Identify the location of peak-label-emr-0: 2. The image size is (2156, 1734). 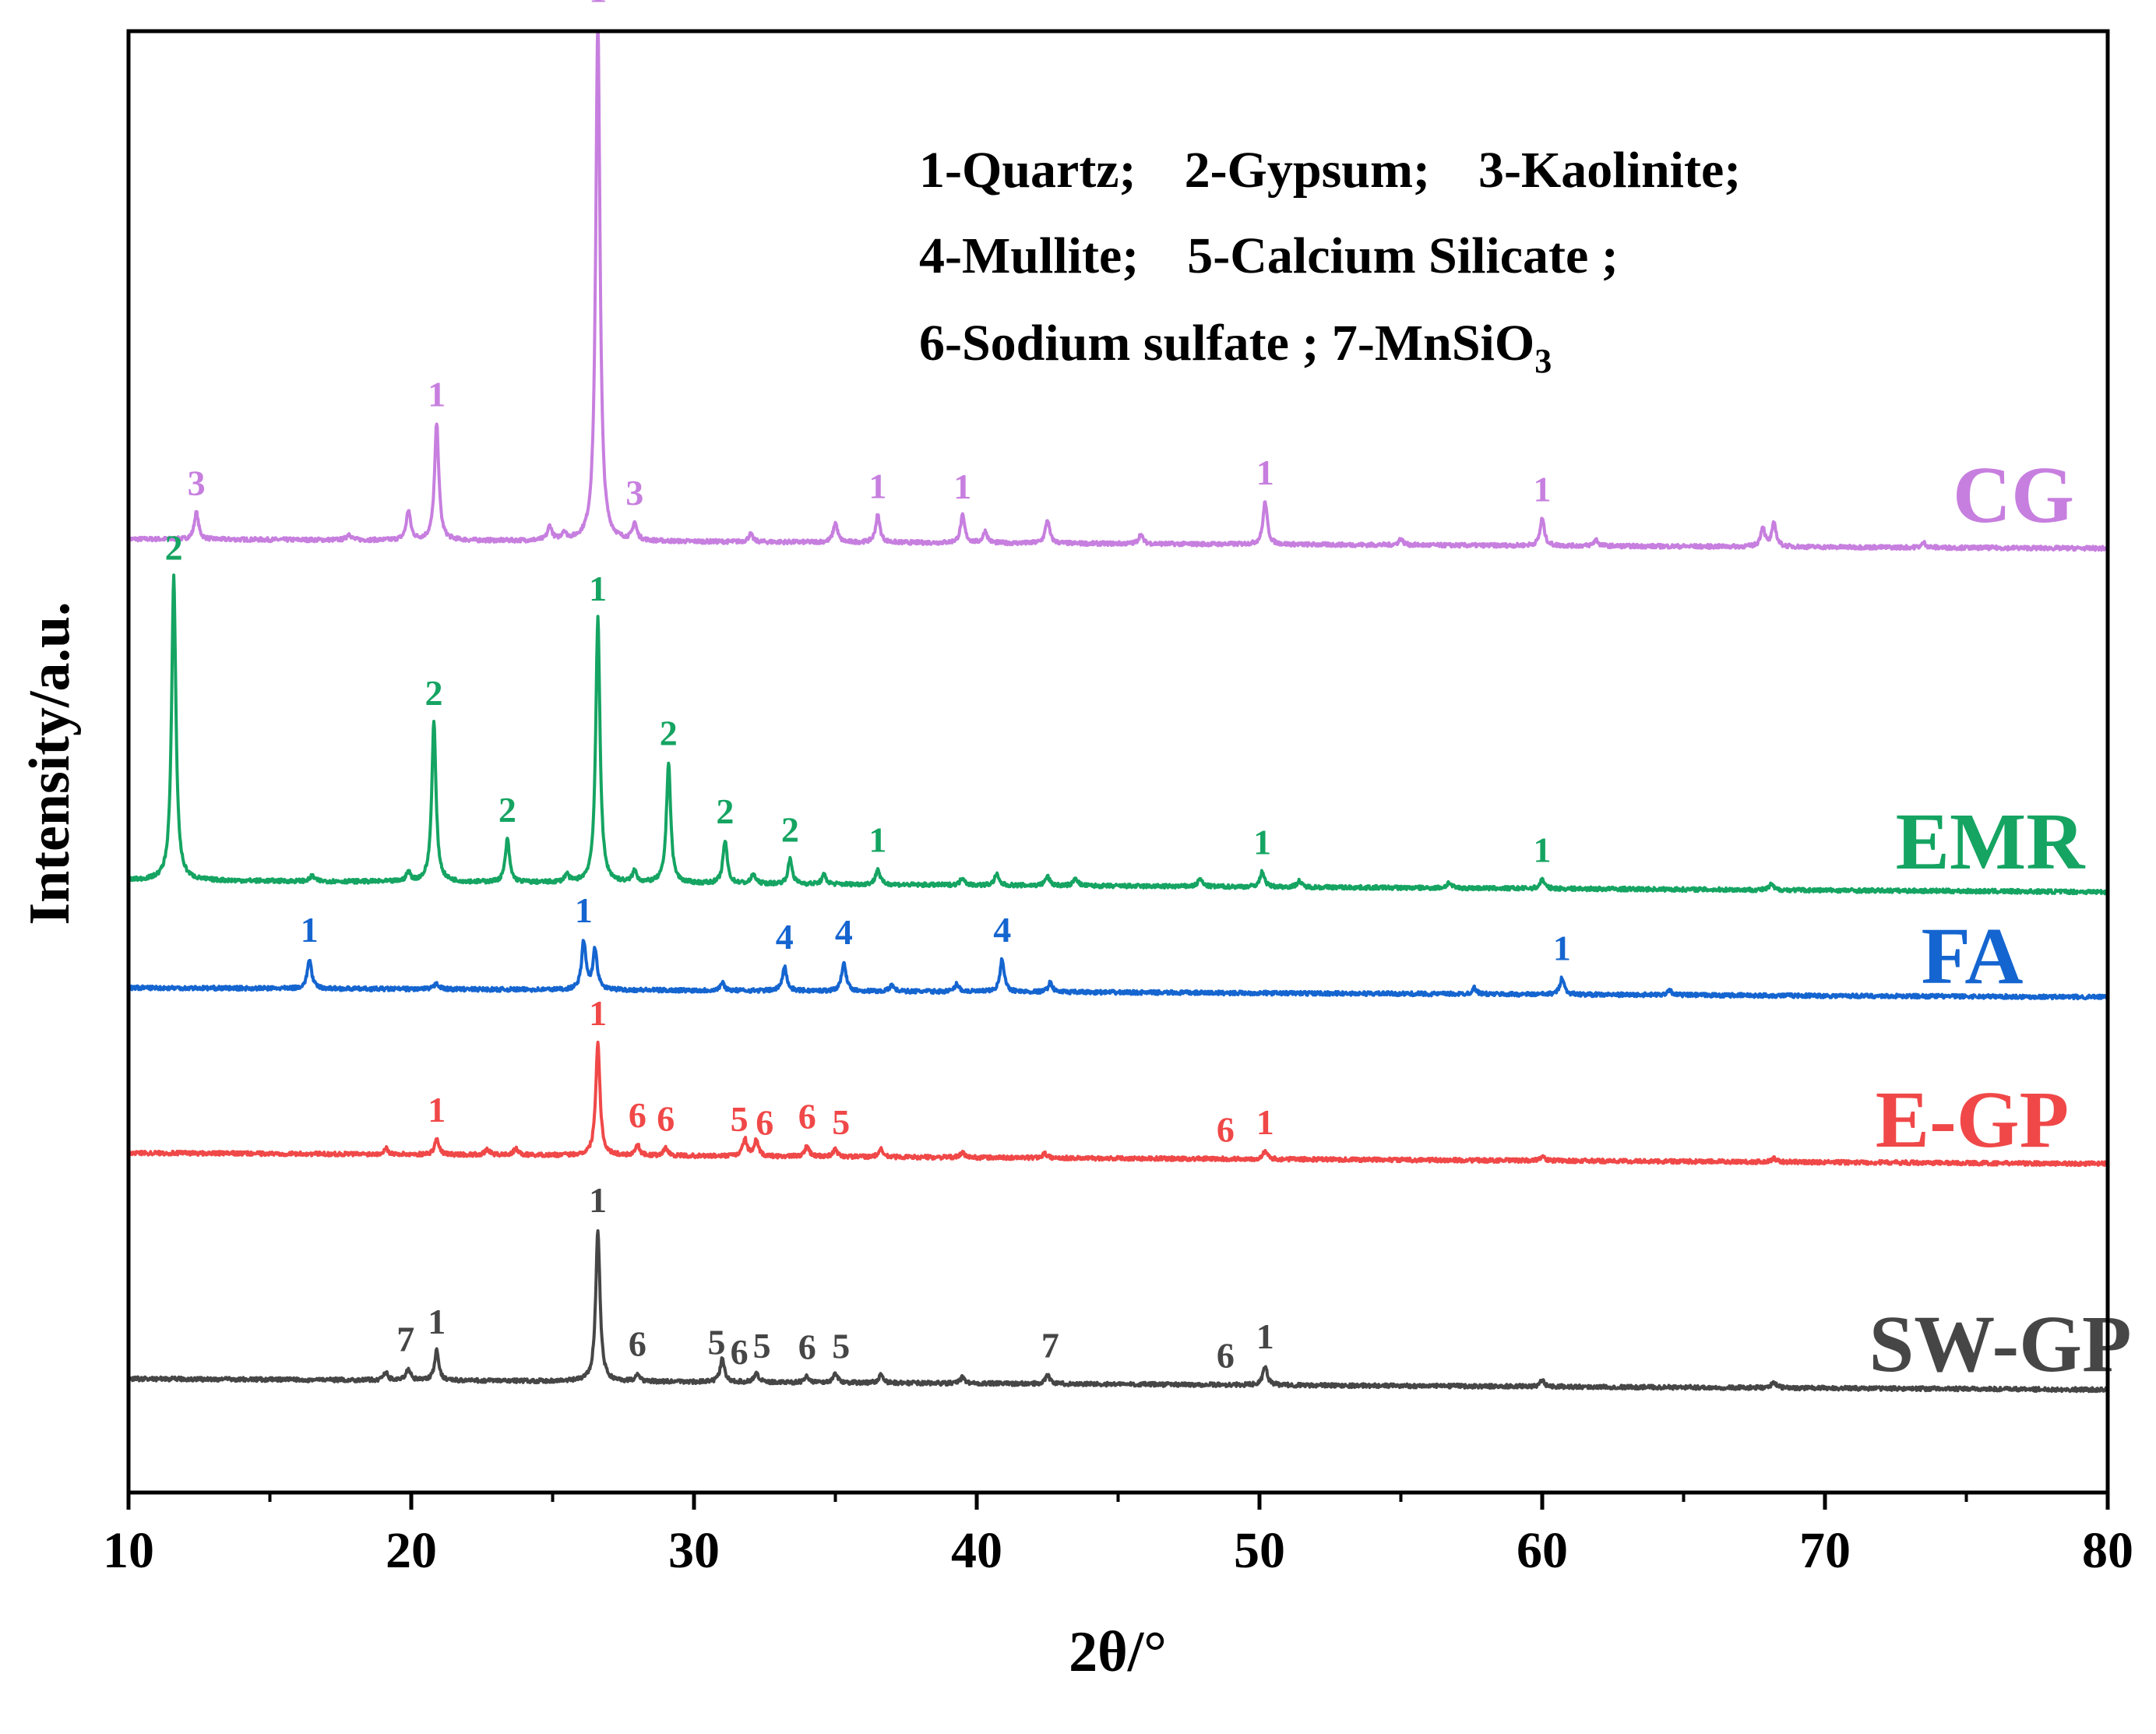
(174, 547).